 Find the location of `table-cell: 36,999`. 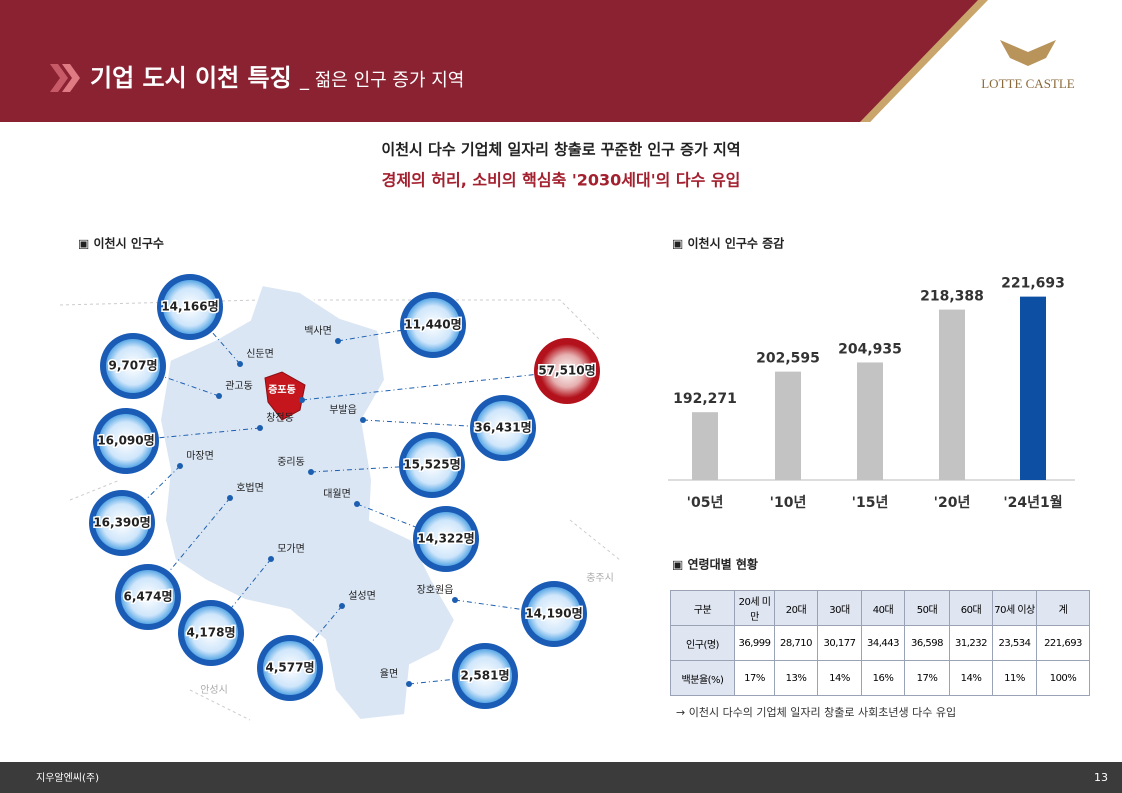

table-cell: 36,999 is located at coordinates (754, 643).